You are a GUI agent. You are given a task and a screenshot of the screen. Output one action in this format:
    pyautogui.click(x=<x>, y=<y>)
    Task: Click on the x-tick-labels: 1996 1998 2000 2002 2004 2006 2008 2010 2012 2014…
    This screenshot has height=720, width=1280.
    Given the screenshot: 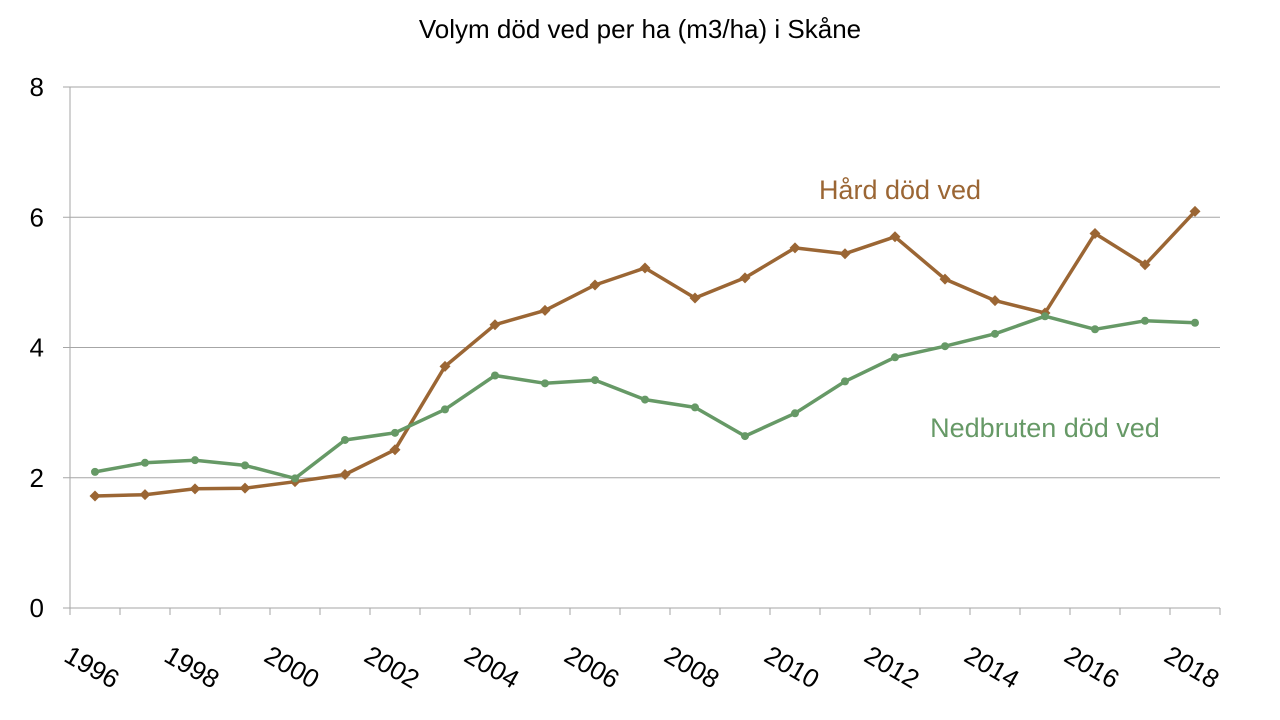 What is the action you would take?
    pyautogui.click(x=641, y=667)
    